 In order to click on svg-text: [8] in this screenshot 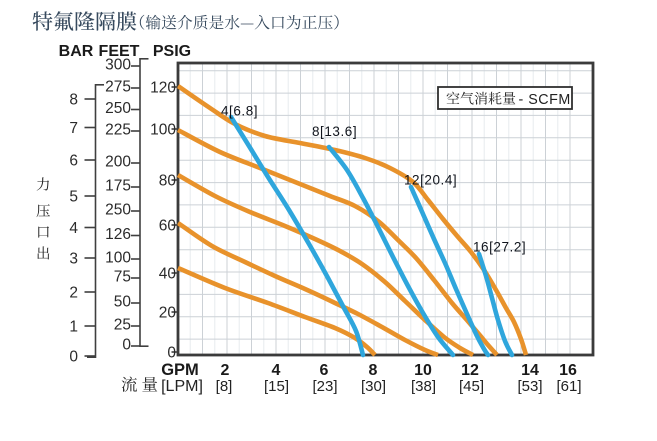, I will do `click(224, 386)`.